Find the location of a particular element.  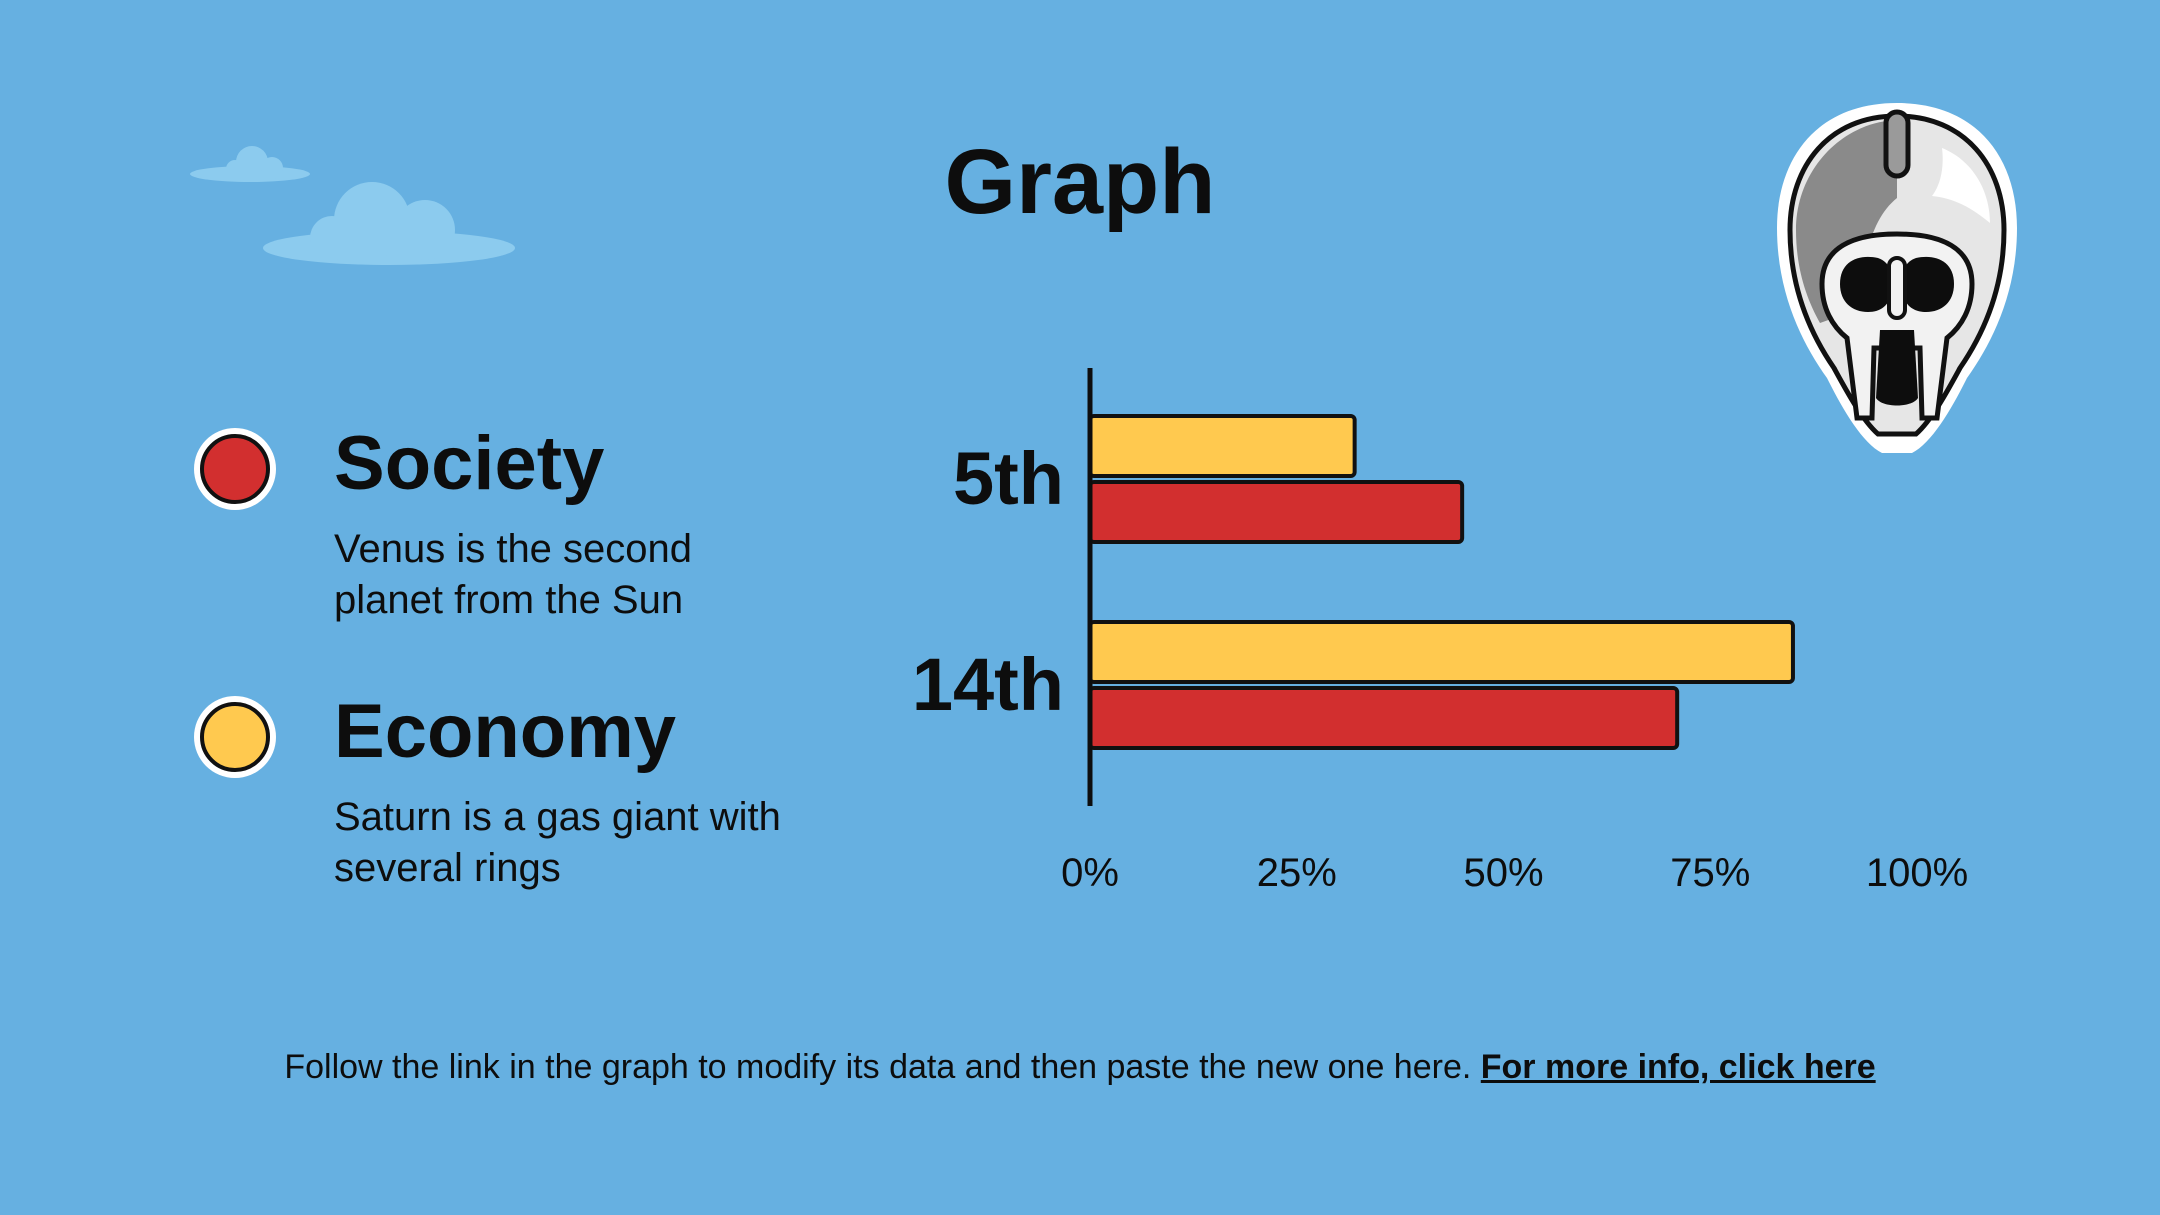

bar-economy-5th is located at coordinates (1222, 446).